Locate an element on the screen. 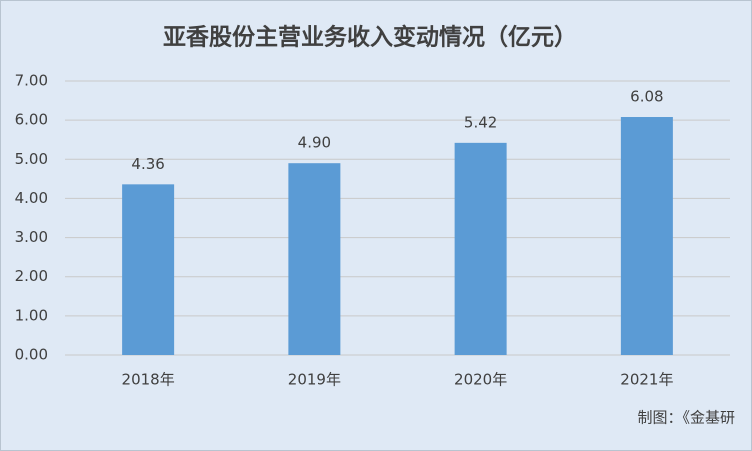  source-note: 制图：《金基研 is located at coordinates (686, 418).